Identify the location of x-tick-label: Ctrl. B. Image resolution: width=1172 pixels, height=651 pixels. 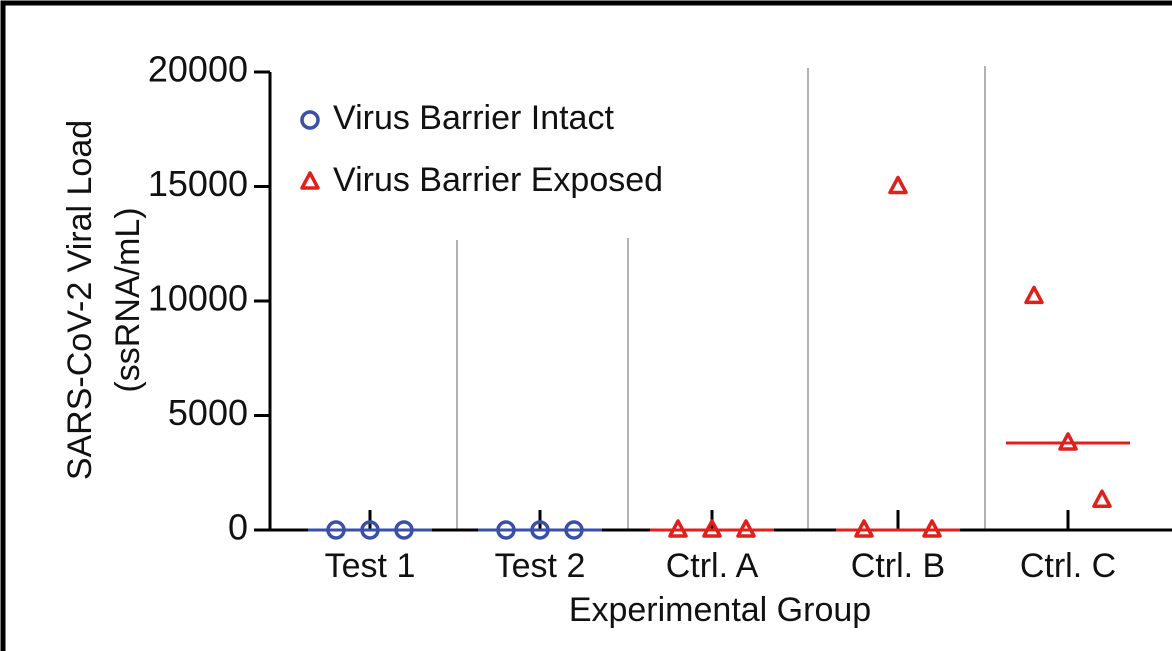
(898, 566).